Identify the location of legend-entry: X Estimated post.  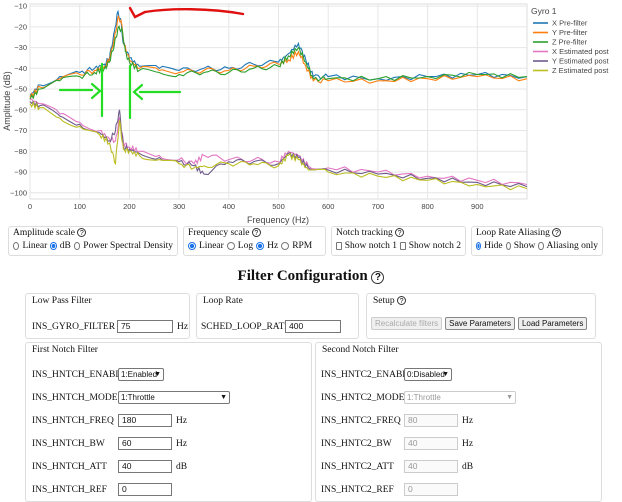
(581, 51).